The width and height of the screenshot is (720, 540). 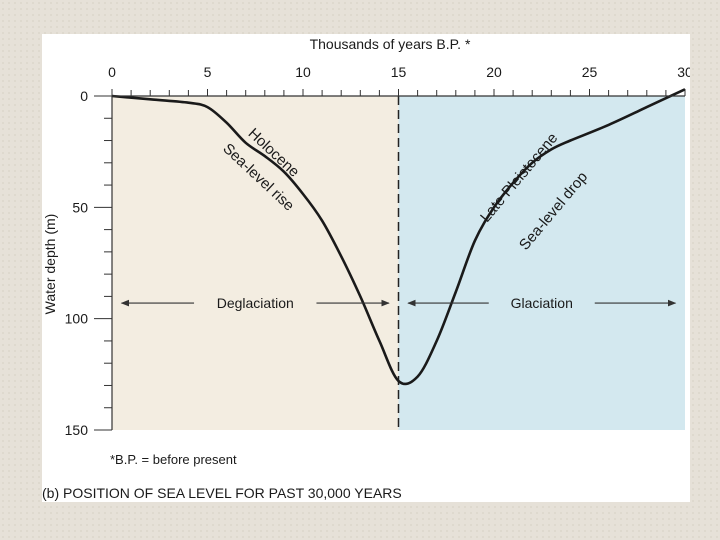 I want to click on x-axis-title: Thousands of years B.P. *, so click(x=390, y=44).